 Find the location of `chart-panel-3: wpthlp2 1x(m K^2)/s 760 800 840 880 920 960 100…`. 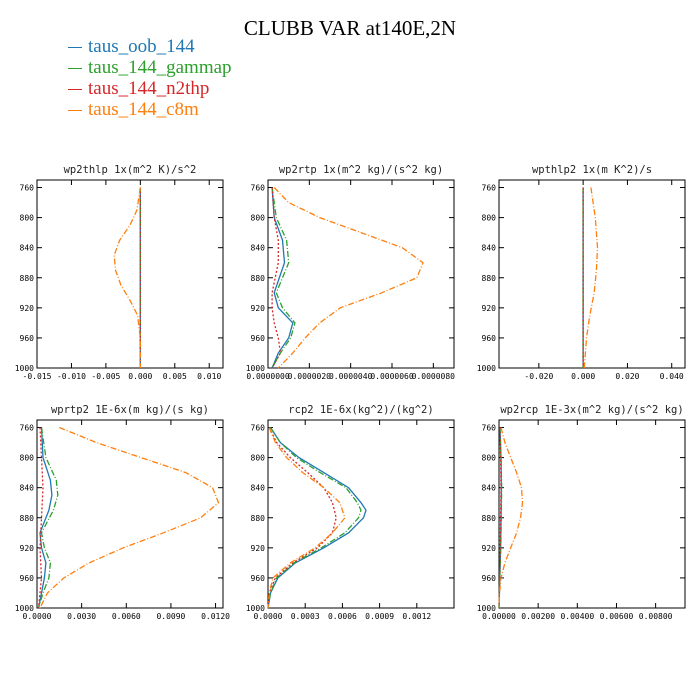

chart-panel-3: wpthlp2 1x(m K^2)/s 760 800 840 880 920 960 100… is located at coordinates (581, 272).